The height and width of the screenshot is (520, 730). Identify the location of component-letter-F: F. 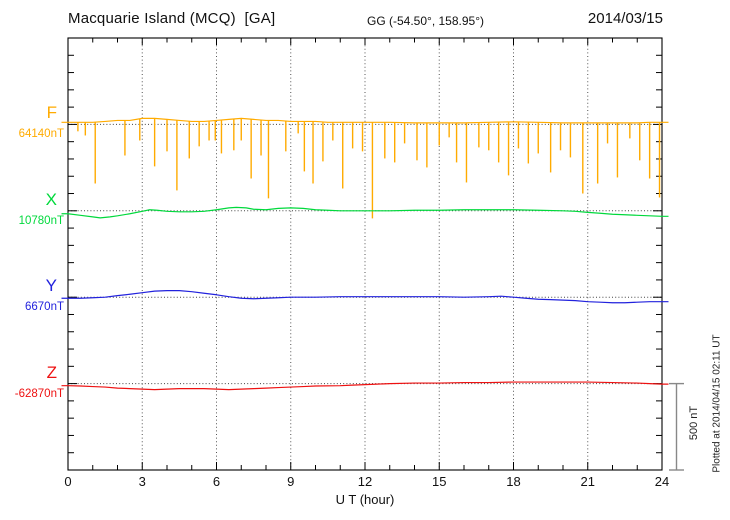
(51, 113).